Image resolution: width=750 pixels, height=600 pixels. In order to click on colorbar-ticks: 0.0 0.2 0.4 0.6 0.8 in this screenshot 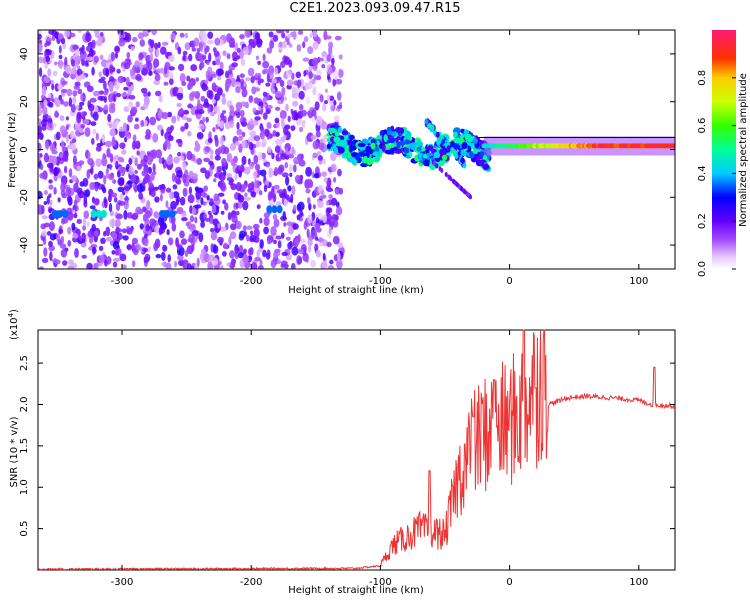, I will do `click(716, 173)`.